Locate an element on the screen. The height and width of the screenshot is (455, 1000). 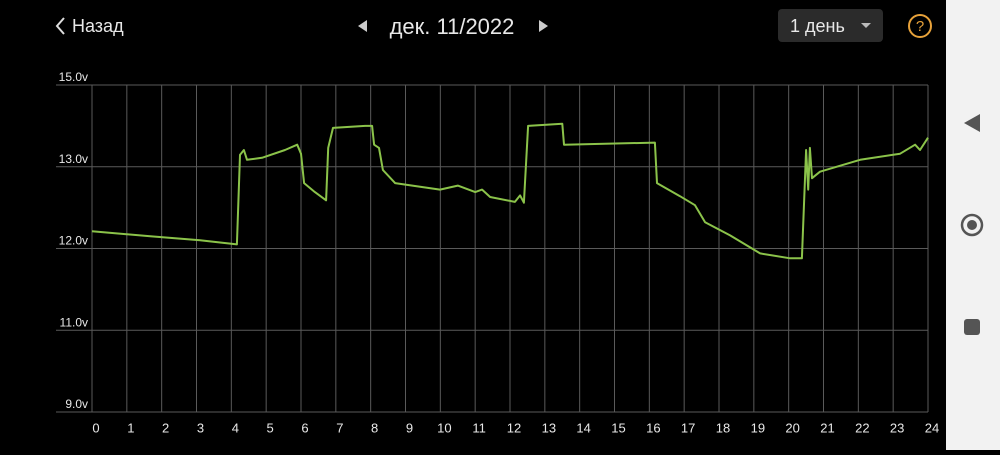
prev-date is located at coordinates (362, 26).